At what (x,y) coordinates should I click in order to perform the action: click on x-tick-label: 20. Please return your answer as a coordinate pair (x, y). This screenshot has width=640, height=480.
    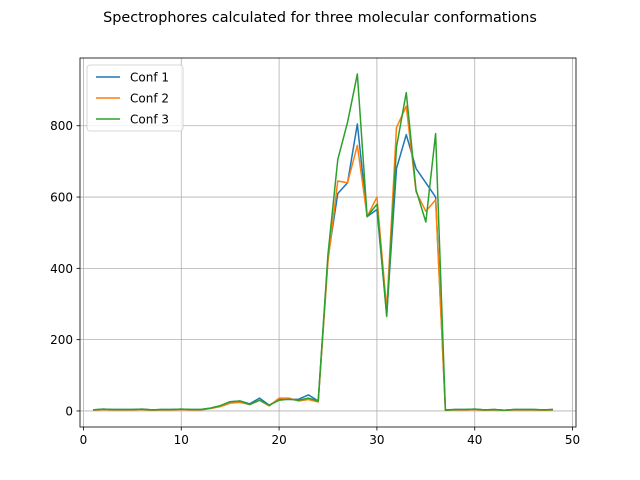
    Looking at the image, I should click on (278, 440).